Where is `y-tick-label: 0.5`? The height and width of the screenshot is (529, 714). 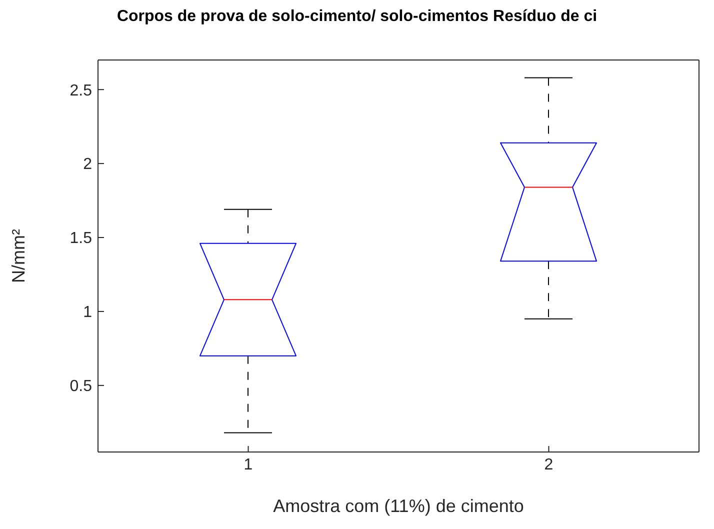
y-tick-label: 0.5 is located at coordinates (81, 387).